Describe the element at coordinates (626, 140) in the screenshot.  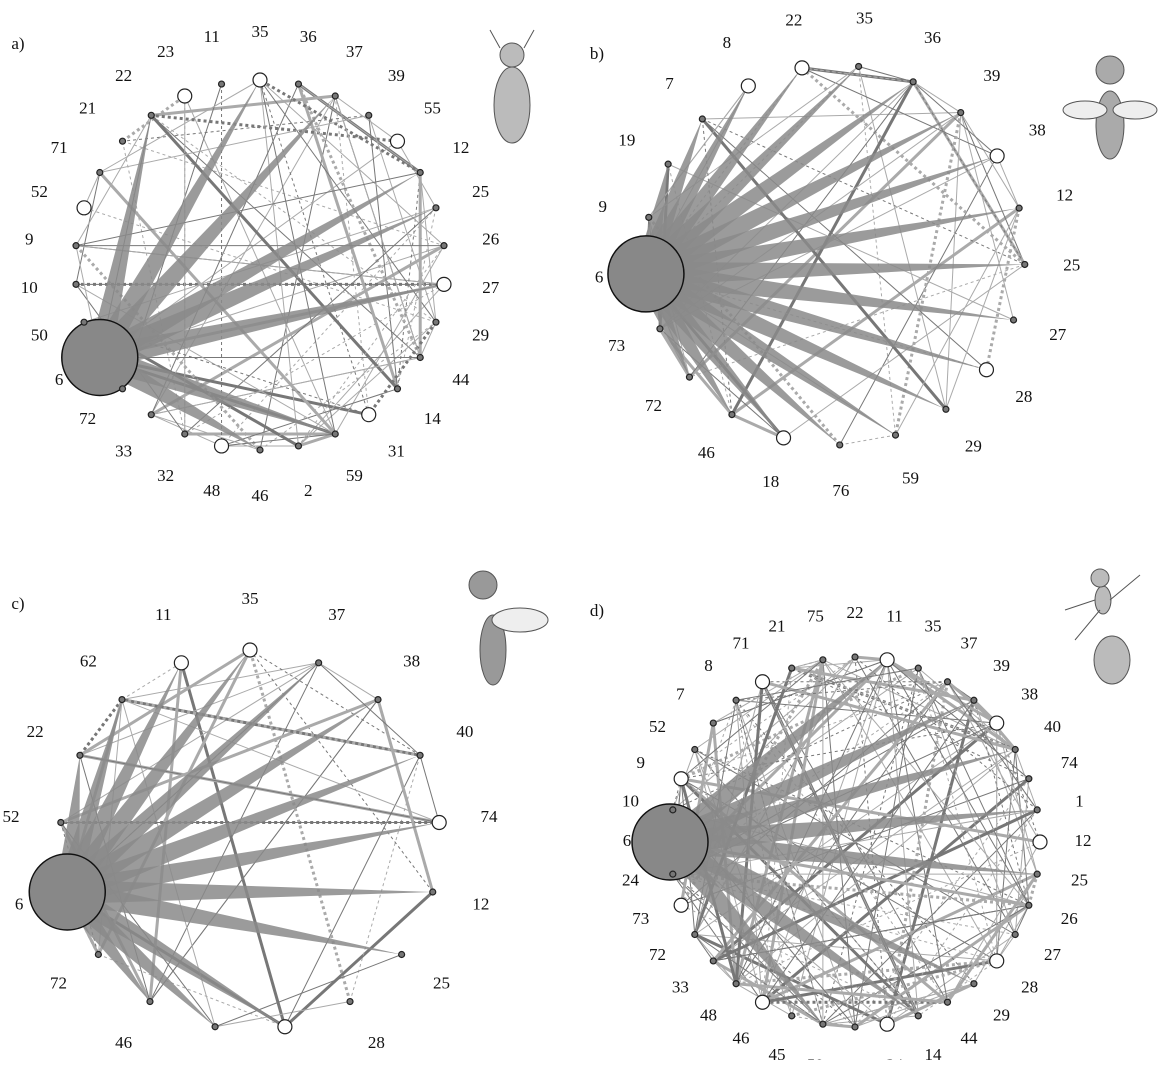
I see `node-label: 19` at that location.